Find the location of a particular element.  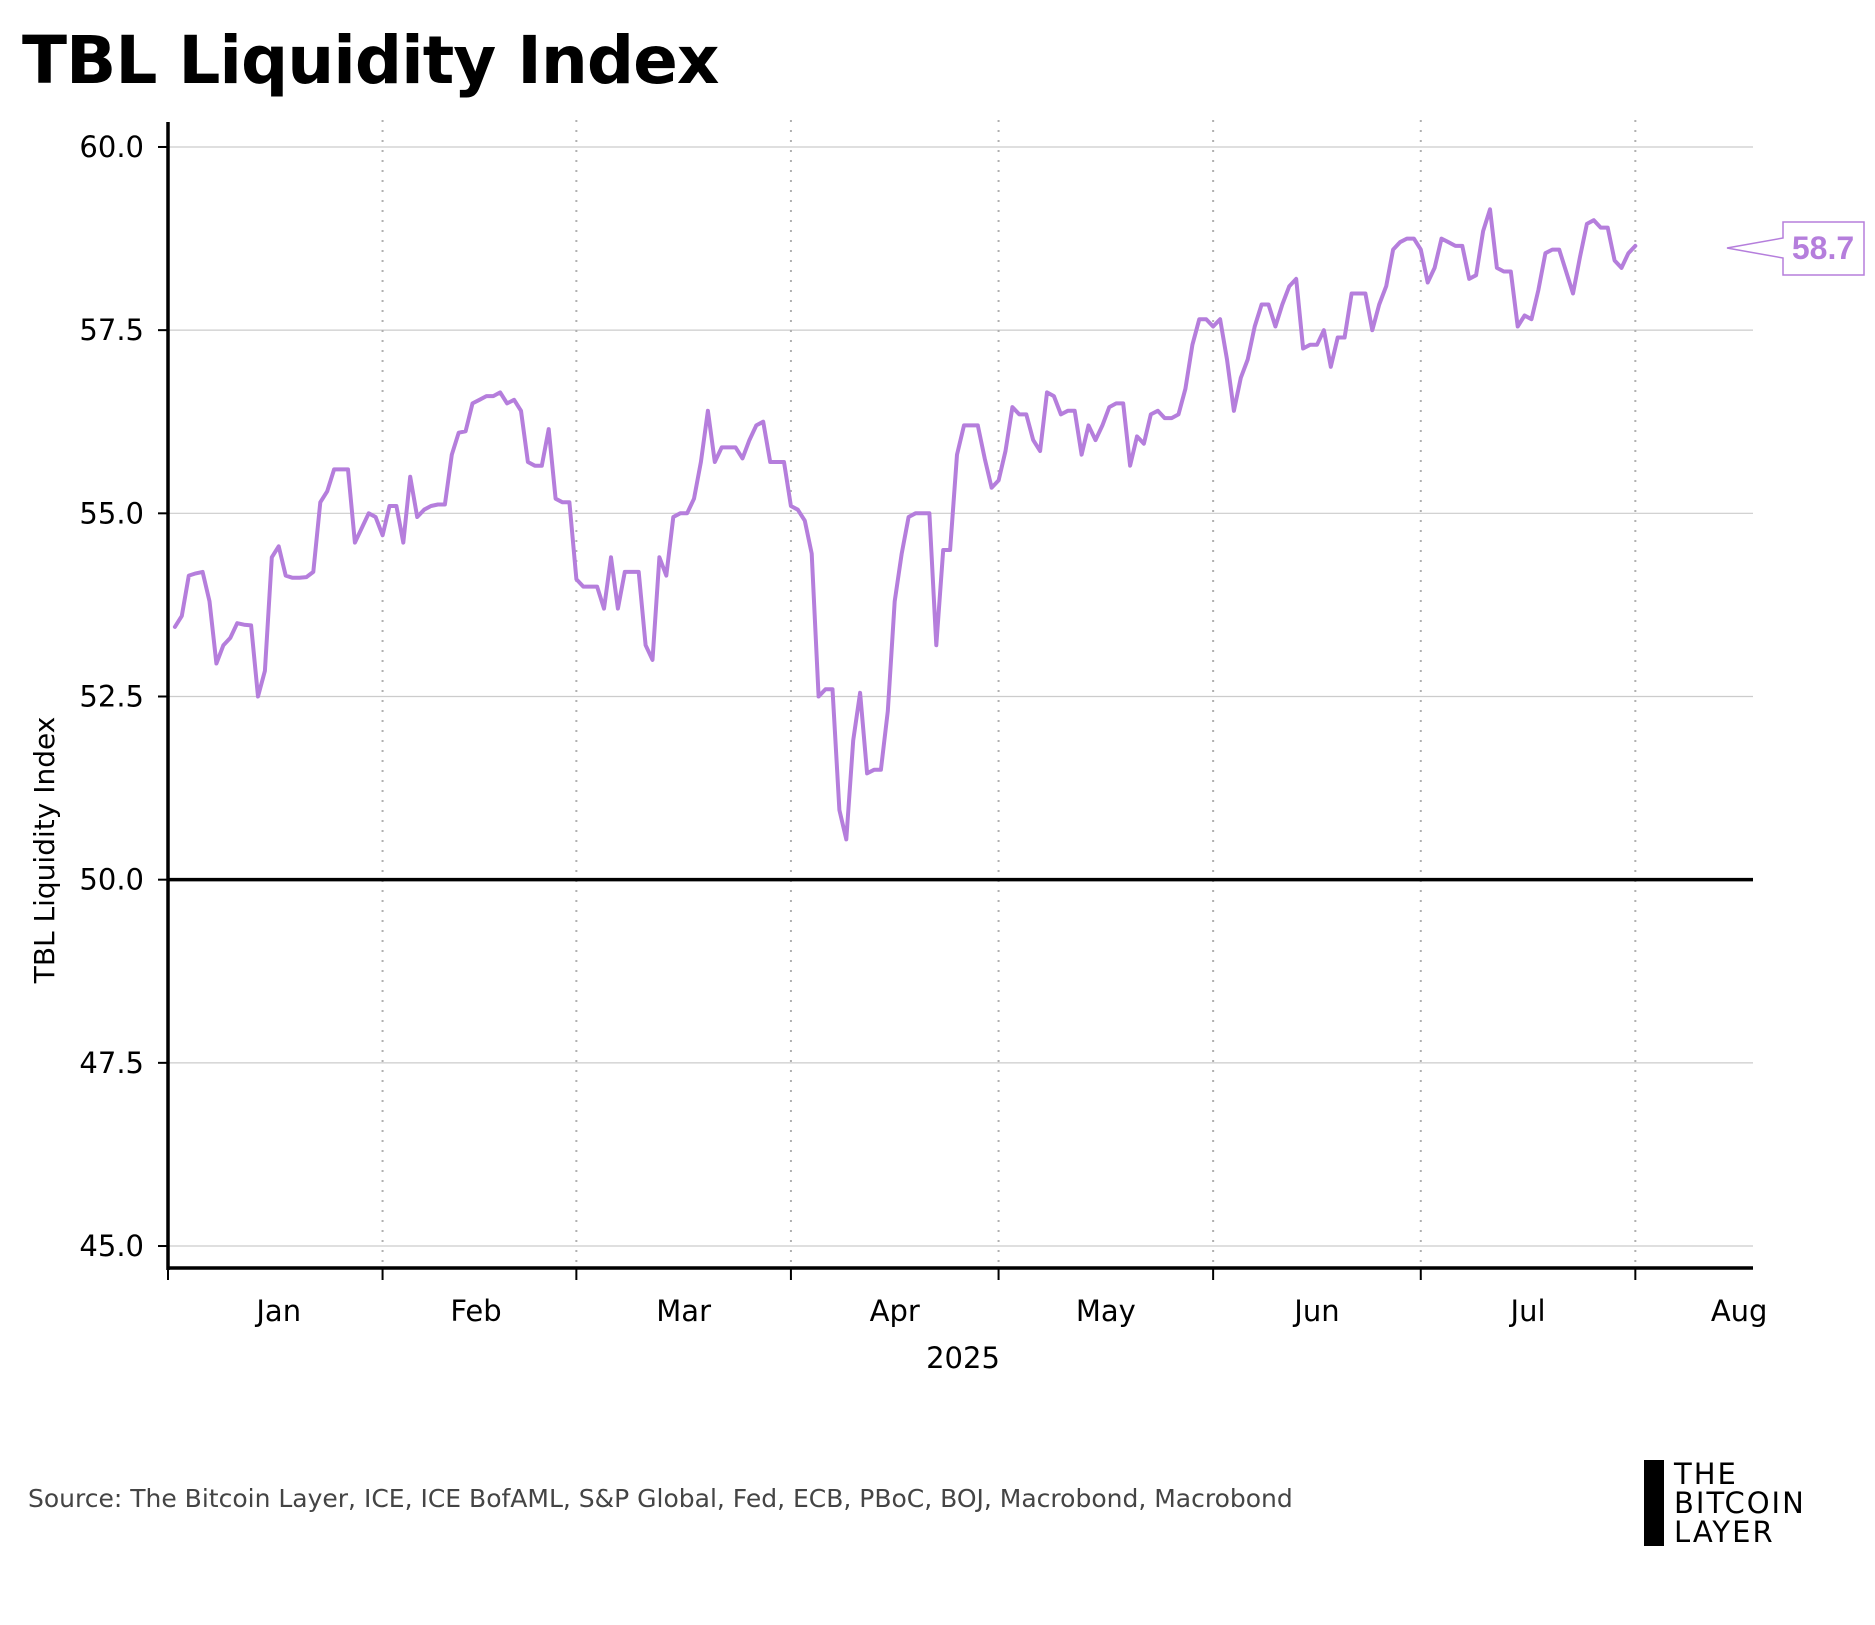

y-tick-label: 57.5 is located at coordinates (111, 330).